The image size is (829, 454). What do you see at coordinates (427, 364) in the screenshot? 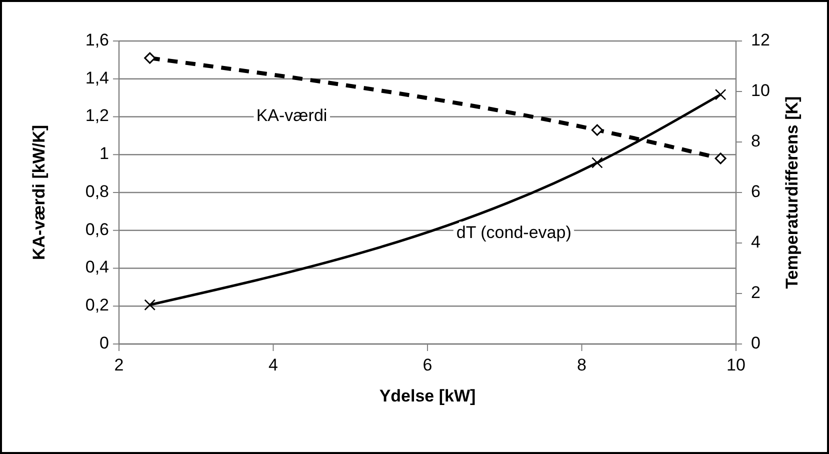
I see `x-tick-label: 6` at bounding box center [427, 364].